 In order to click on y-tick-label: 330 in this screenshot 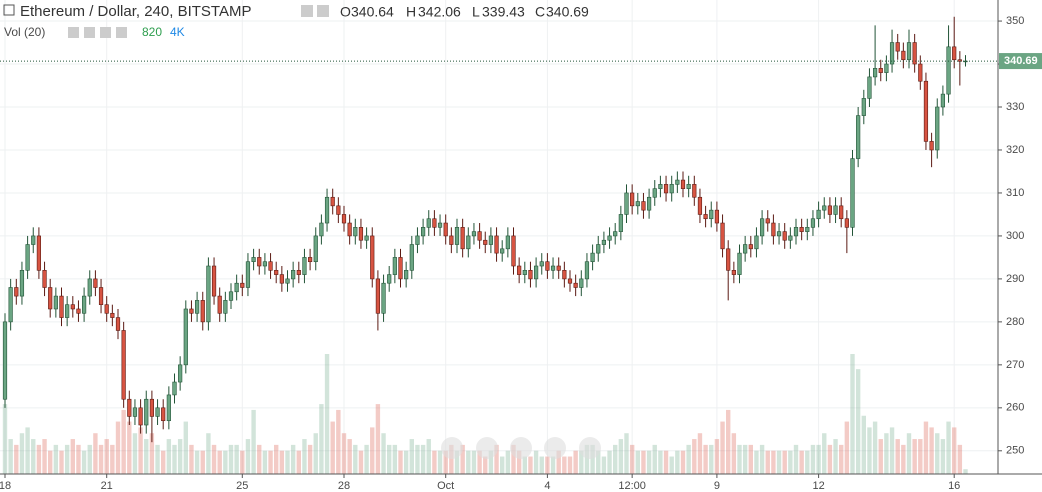, I will do `click(1015, 107)`.